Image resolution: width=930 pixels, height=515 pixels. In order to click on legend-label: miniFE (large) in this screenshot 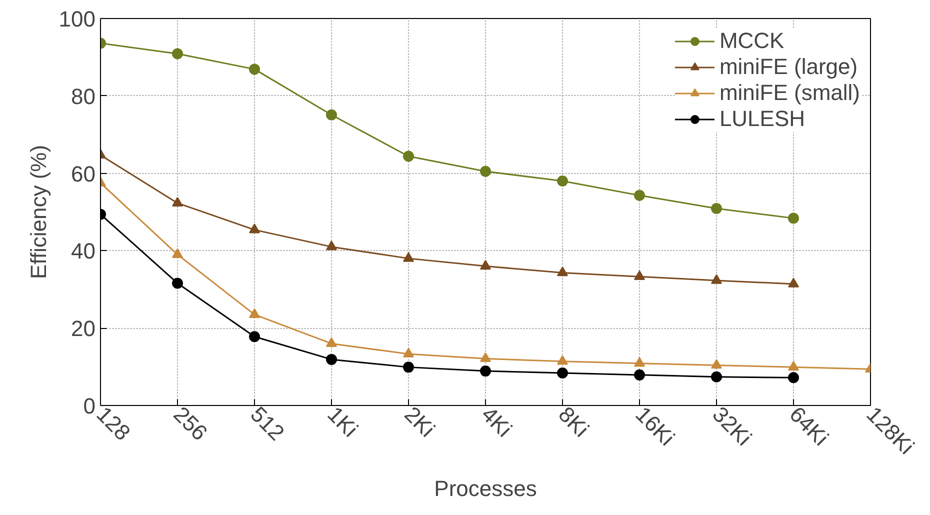, I will do `click(788, 67)`.